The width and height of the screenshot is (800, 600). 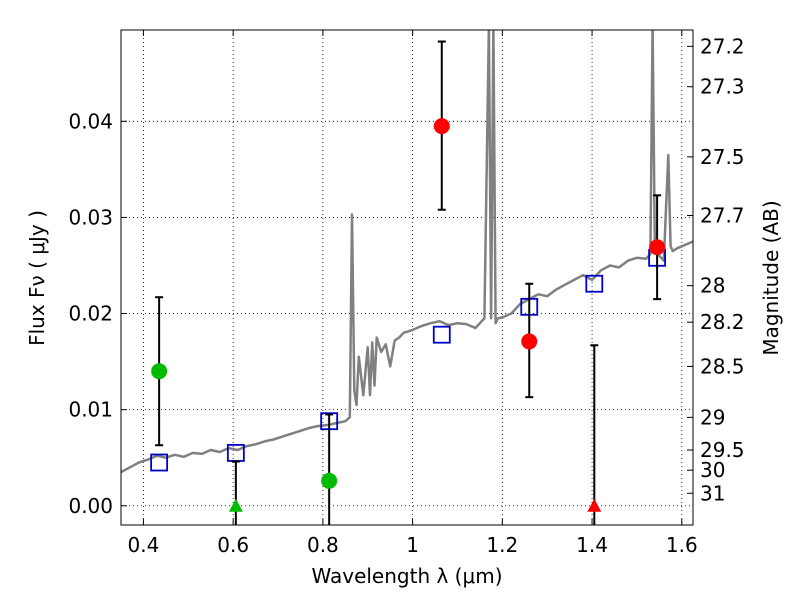 I want to click on y2-axis-title: Magnitude (AB), so click(x=771, y=277).